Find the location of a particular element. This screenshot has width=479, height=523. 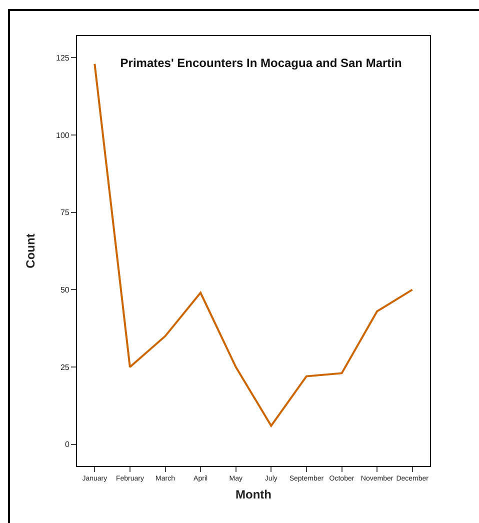

text: Primates' Encounters In Mocagua and San Martin is located at coordinates (261, 63).